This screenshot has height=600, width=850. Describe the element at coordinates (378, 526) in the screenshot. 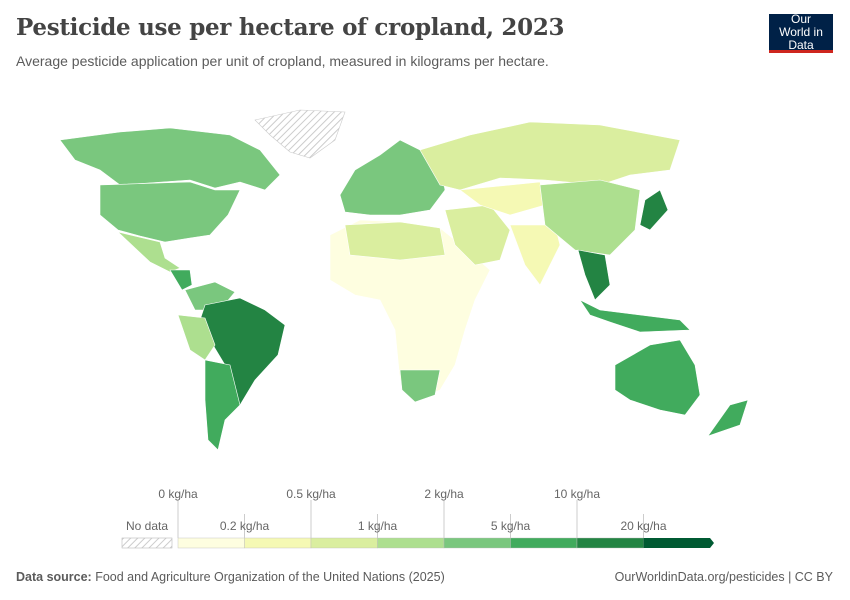

I see `legend-tick-label: 1 kg/ha` at that location.